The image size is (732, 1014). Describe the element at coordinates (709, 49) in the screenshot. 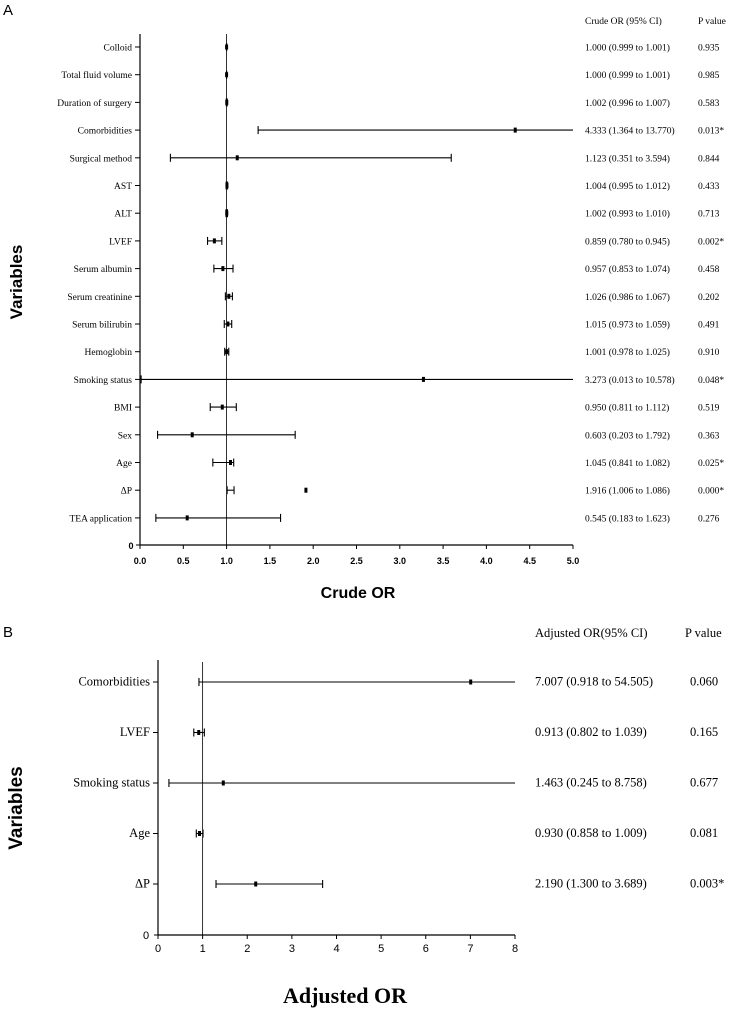

I see `p-value: 0.935` at that location.